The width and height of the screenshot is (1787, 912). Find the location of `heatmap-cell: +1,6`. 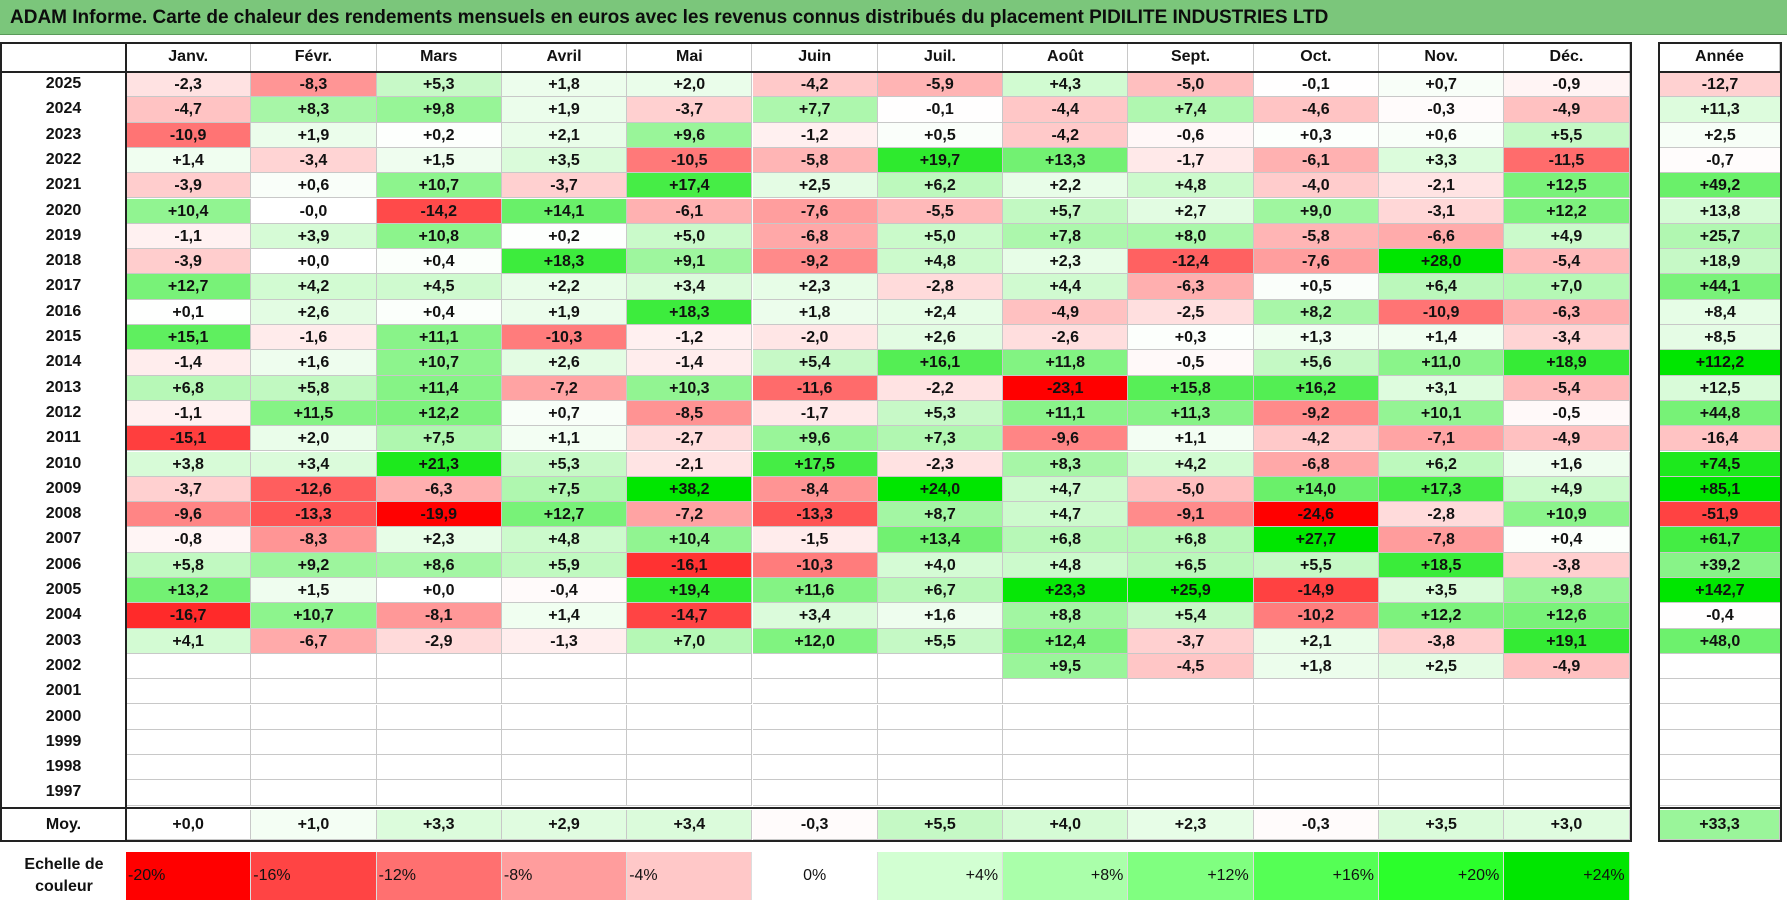

heatmap-cell: +1,6 is located at coordinates (1567, 464).